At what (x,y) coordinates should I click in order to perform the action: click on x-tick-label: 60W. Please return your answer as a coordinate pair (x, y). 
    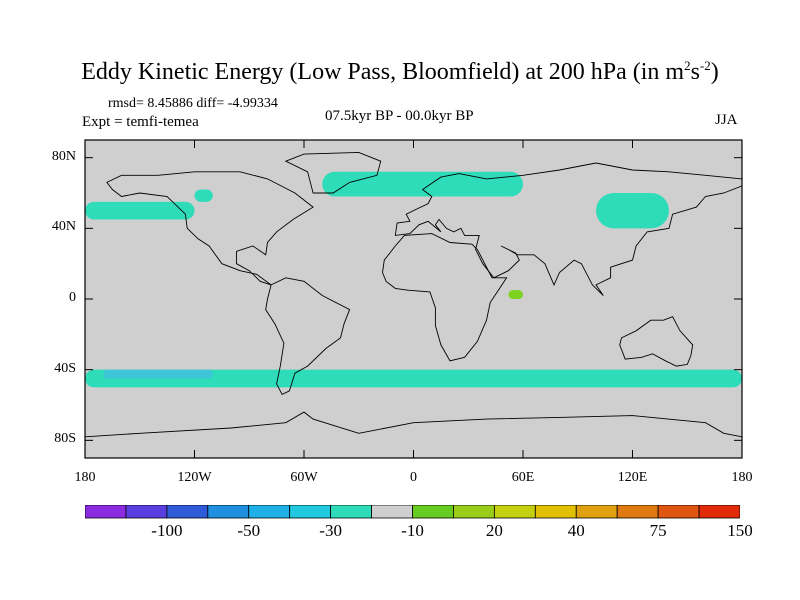
    Looking at the image, I should click on (304, 477).